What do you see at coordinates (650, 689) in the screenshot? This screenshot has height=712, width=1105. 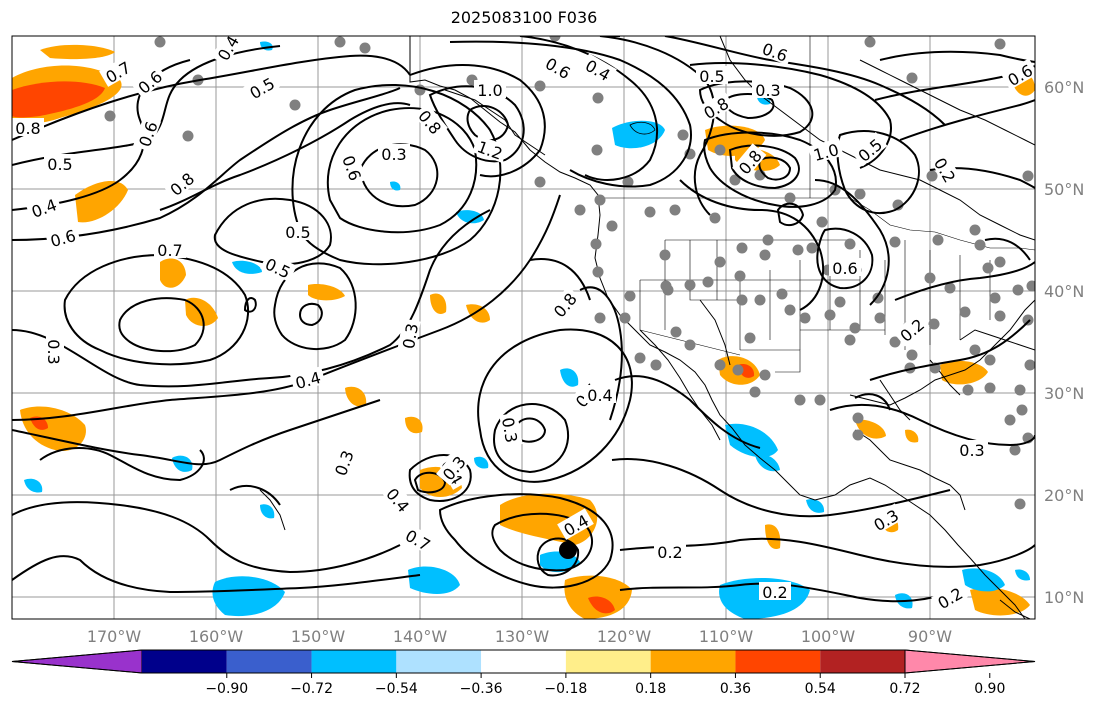 I see `colorbar-tick-label: 0.18` at bounding box center [650, 689].